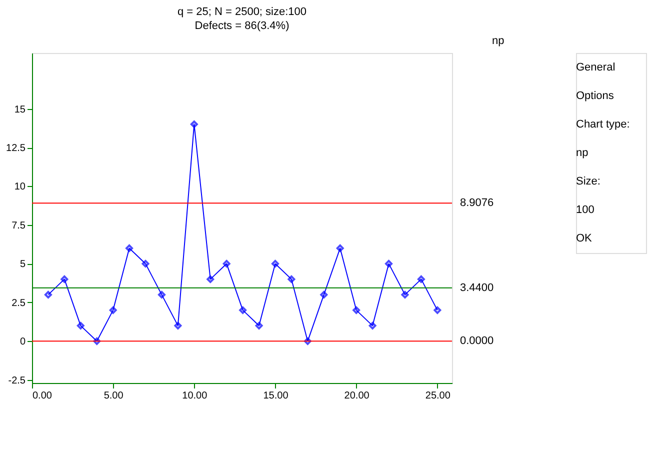 The image size is (660, 450). What do you see at coordinates (498, 41) in the screenshot?
I see `y2-axis-title: np` at bounding box center [498, 41].